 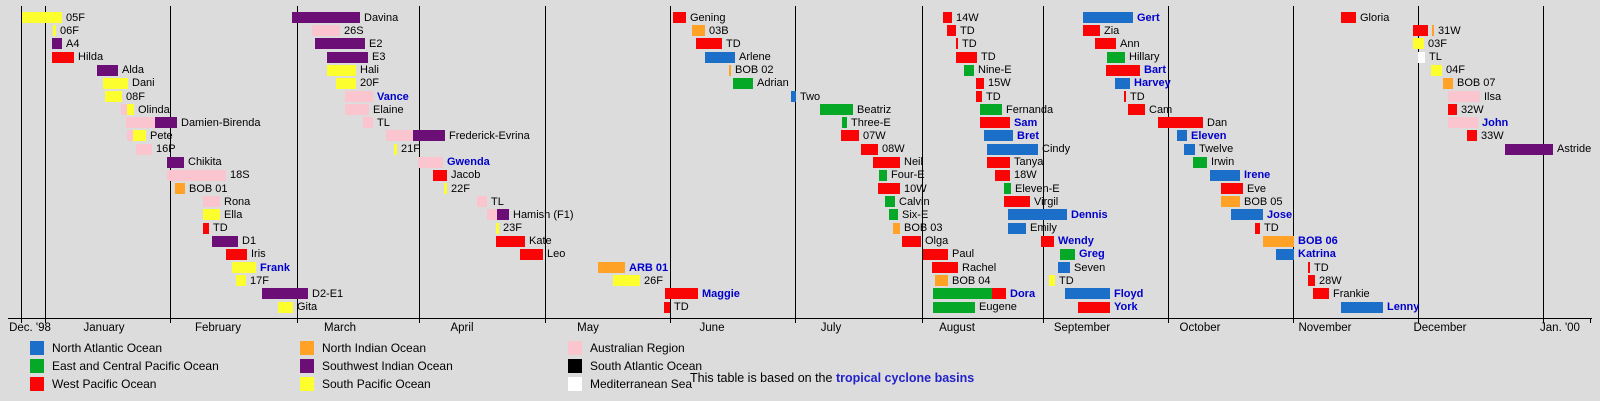 What do you see at coordinates (460, 188) in the screenshot?
I see `storm-label: 22F` at bounding box center [460, 188].